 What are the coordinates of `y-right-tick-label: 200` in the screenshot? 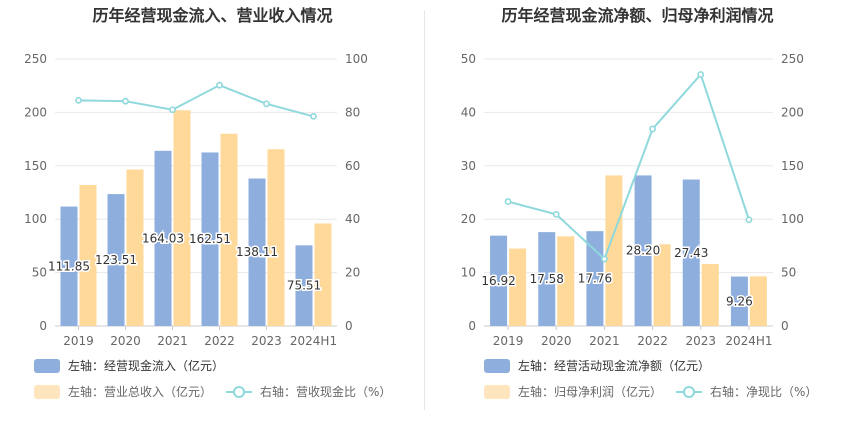 It's located at (792, 112).